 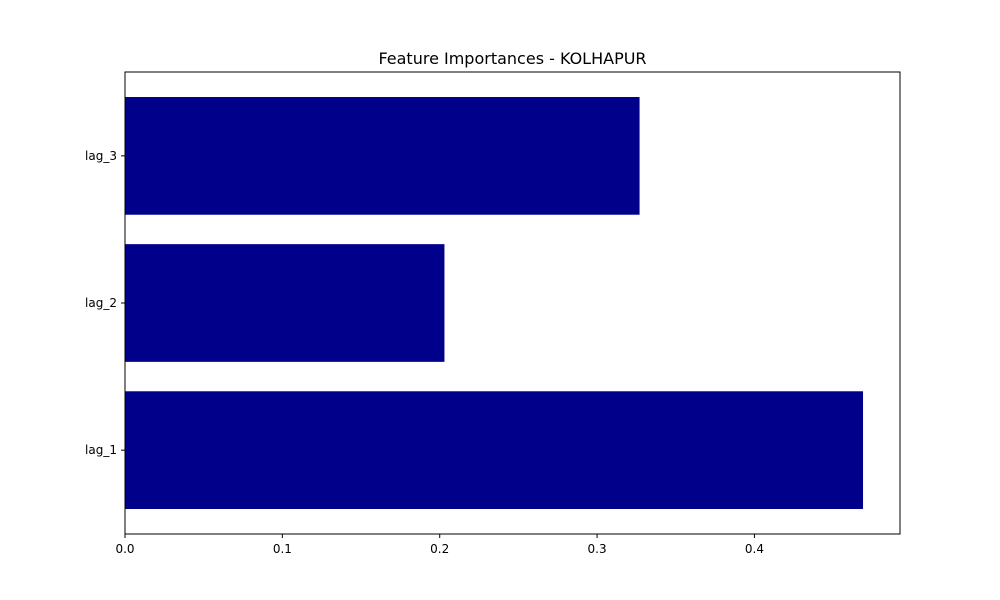 I want to click on x-axis-ticks: 0.0 0.1 0.2 0.3 0.4, so click(x=439, y=545).